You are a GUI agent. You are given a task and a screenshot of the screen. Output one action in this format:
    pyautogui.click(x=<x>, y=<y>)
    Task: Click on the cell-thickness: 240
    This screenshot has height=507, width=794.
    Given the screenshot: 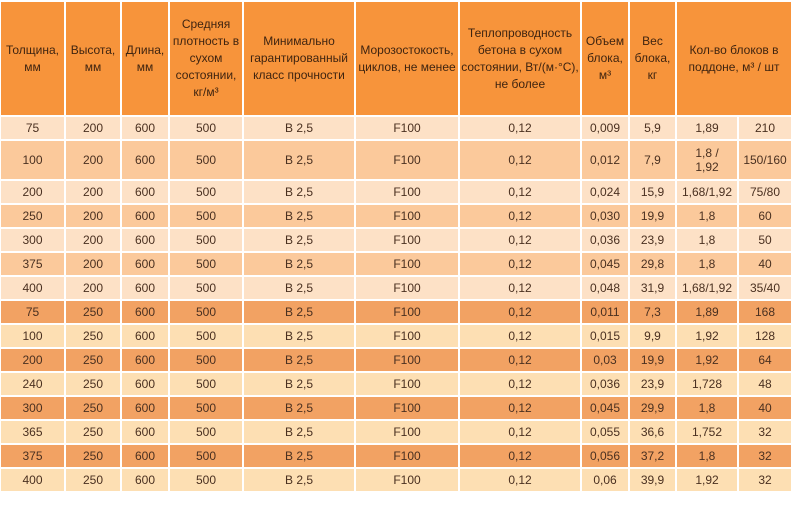 What is the action you would take?
    pyautogui.click(x=32, y=384)
    